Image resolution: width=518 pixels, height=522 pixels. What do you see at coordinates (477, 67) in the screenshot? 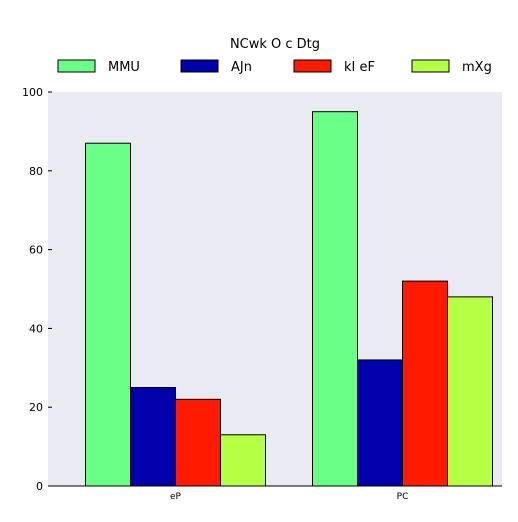
I see `legend-label-mXg: mXg` at bounding box center [477, 67].